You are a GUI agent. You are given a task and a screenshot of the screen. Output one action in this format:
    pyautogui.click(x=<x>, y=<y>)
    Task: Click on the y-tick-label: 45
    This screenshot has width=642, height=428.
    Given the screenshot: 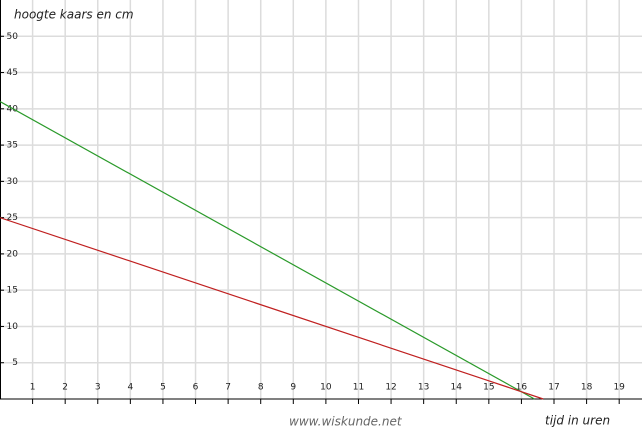 What is the action you would take?
    pyautogui.click(x=12, y=73)
    